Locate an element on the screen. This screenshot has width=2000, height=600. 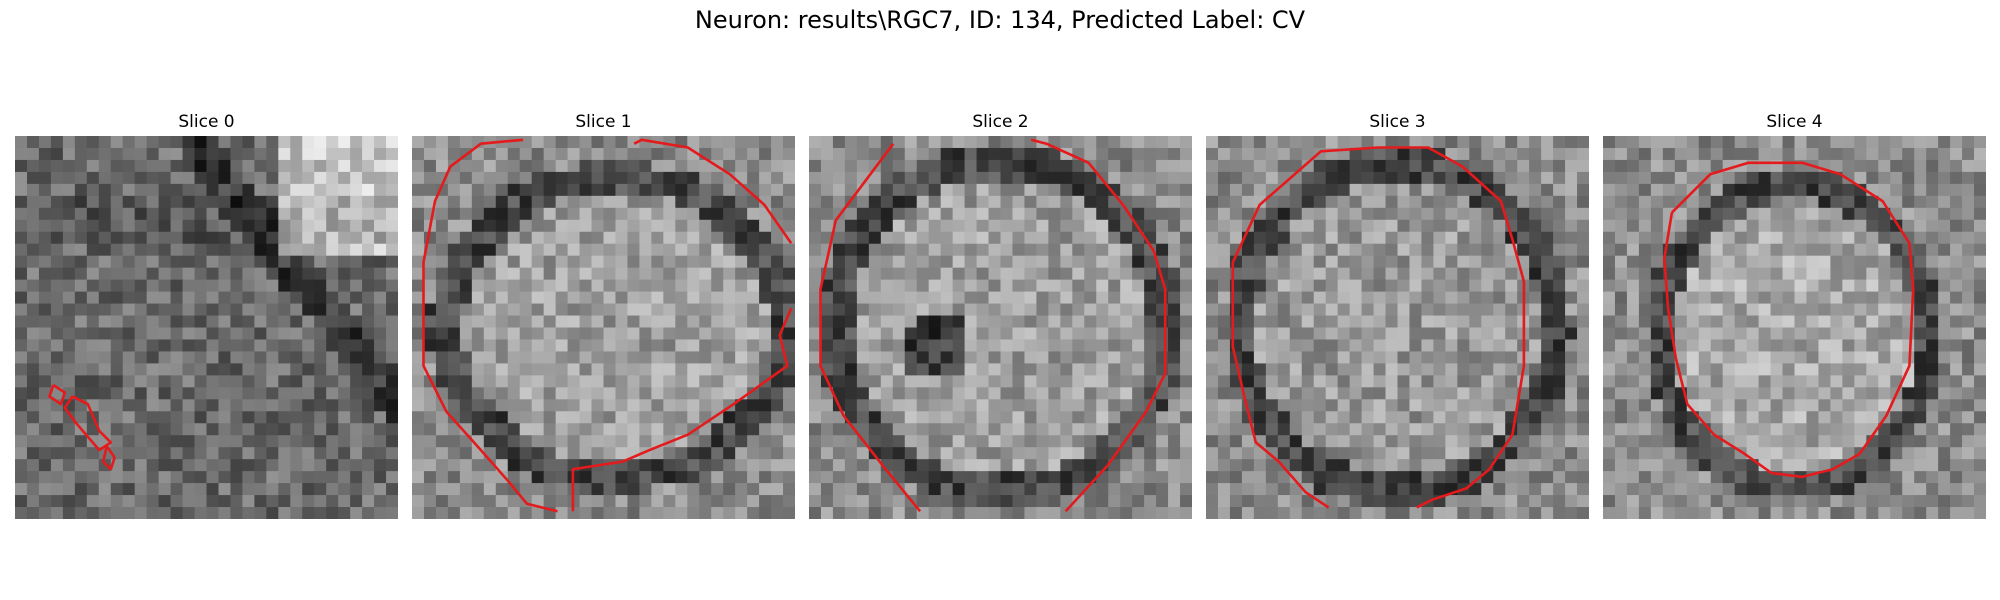
slice-panel-2: Slice 2 is located at coordinates (1000, 313).